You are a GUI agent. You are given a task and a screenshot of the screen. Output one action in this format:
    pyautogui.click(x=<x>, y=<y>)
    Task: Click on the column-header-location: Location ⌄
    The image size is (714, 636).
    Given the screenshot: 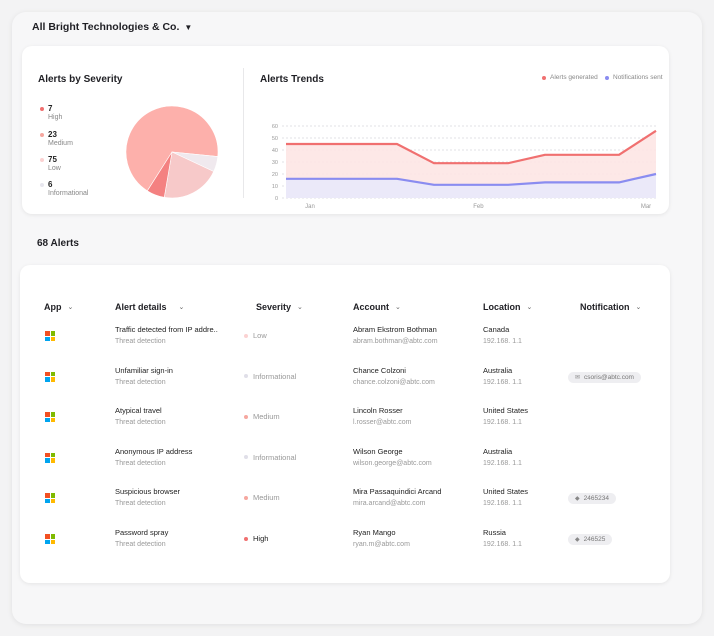 What is the action you would take?
    pyautogui.click(x=507, y=307)
    